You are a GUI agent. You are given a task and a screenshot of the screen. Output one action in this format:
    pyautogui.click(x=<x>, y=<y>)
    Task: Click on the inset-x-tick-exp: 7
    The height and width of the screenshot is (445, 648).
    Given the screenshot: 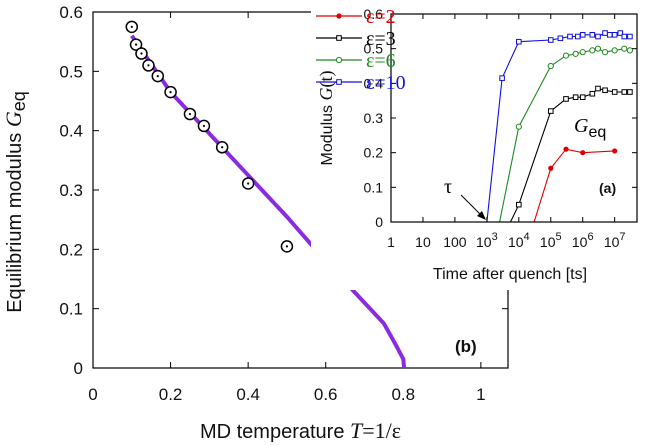 What is the action you would take?
    pyautogui.click(x=622, y=237)
    